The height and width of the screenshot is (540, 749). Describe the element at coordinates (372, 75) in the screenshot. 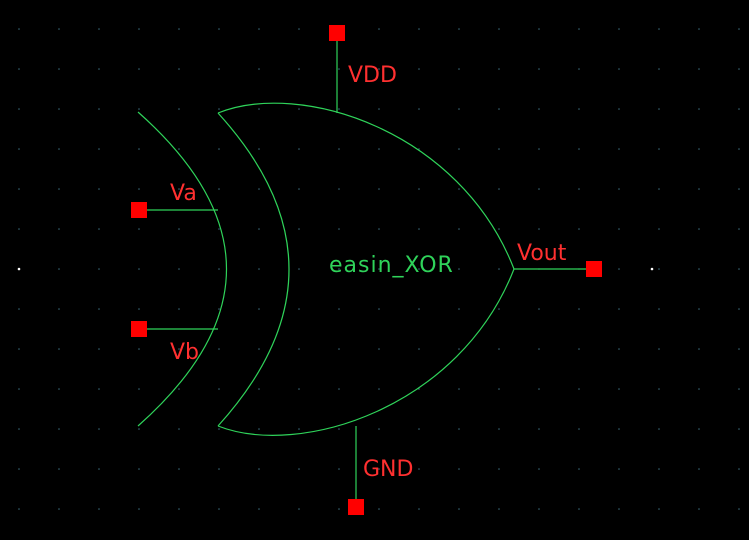

I see `vdd-label: VDD` at that location.